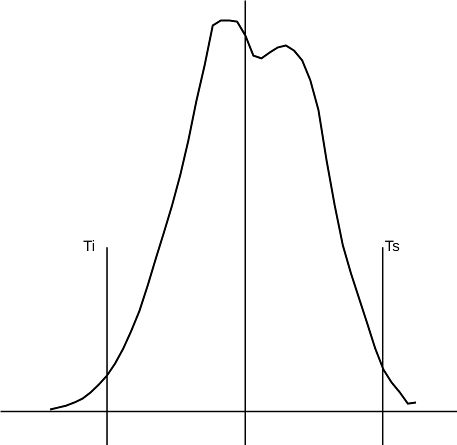  What do you see at coordinates (89, 247) in the screenshot?
I see `annotation: Ti` at bounding box center [89, 247].